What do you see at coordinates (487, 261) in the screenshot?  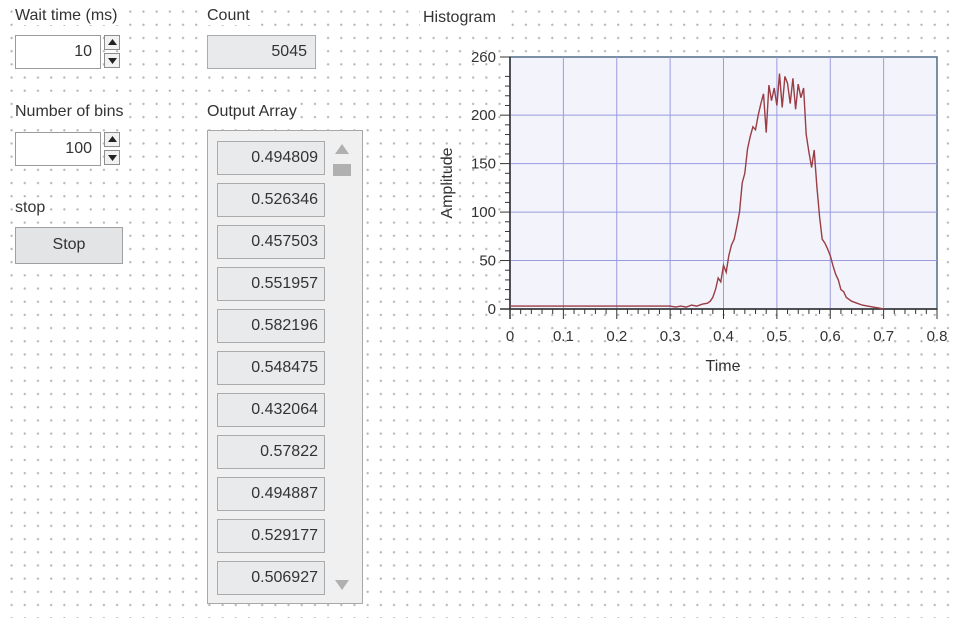 I see `y-tick-label: 50` at bounding box center [487, 261].